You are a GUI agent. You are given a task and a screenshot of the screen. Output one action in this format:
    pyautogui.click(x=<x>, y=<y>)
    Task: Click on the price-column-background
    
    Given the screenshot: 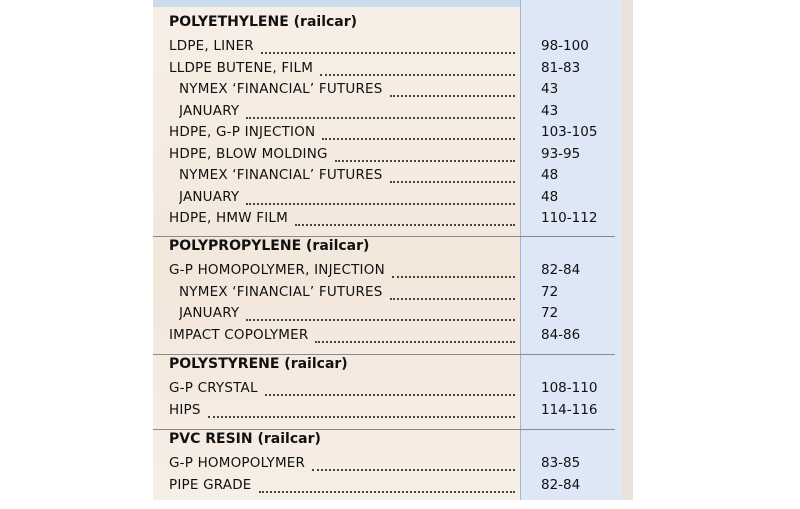 What is the action you would take?
    pyautogui.click(x=571, y=250)
    